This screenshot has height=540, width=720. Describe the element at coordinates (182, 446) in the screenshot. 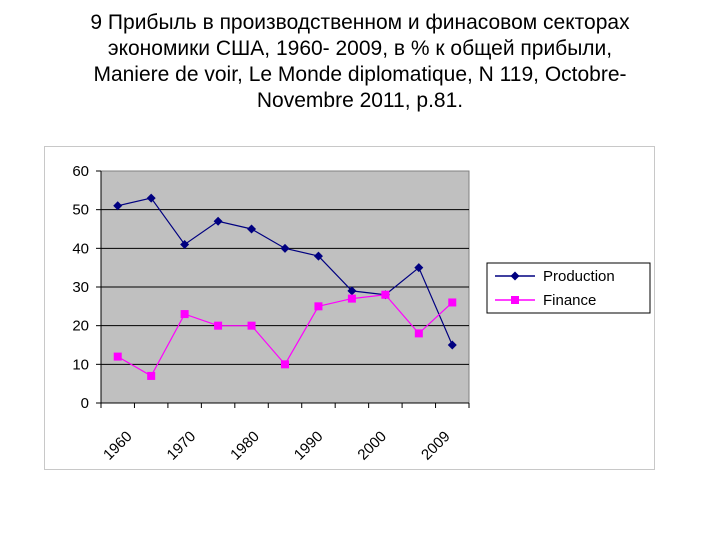

I see `x-tick-label: 1970` at that location.